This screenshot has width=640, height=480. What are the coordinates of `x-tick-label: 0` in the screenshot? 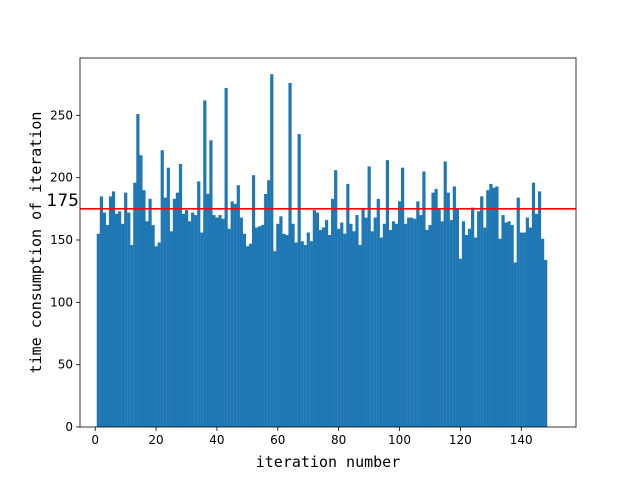 It's located at (95, 440).